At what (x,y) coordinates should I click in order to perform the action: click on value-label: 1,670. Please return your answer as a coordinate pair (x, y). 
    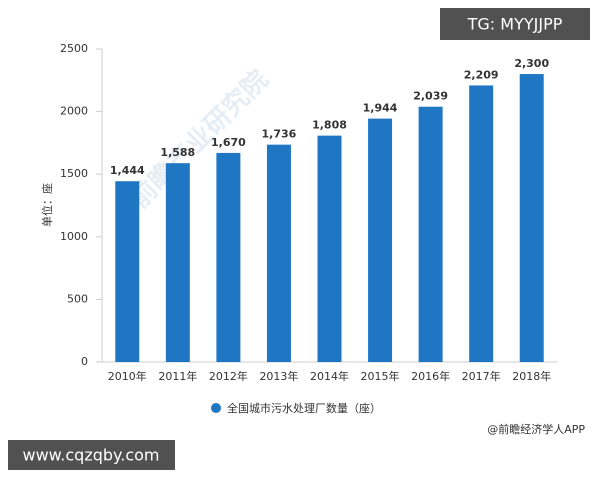
    Looking at the image, I should click on (228, 142).